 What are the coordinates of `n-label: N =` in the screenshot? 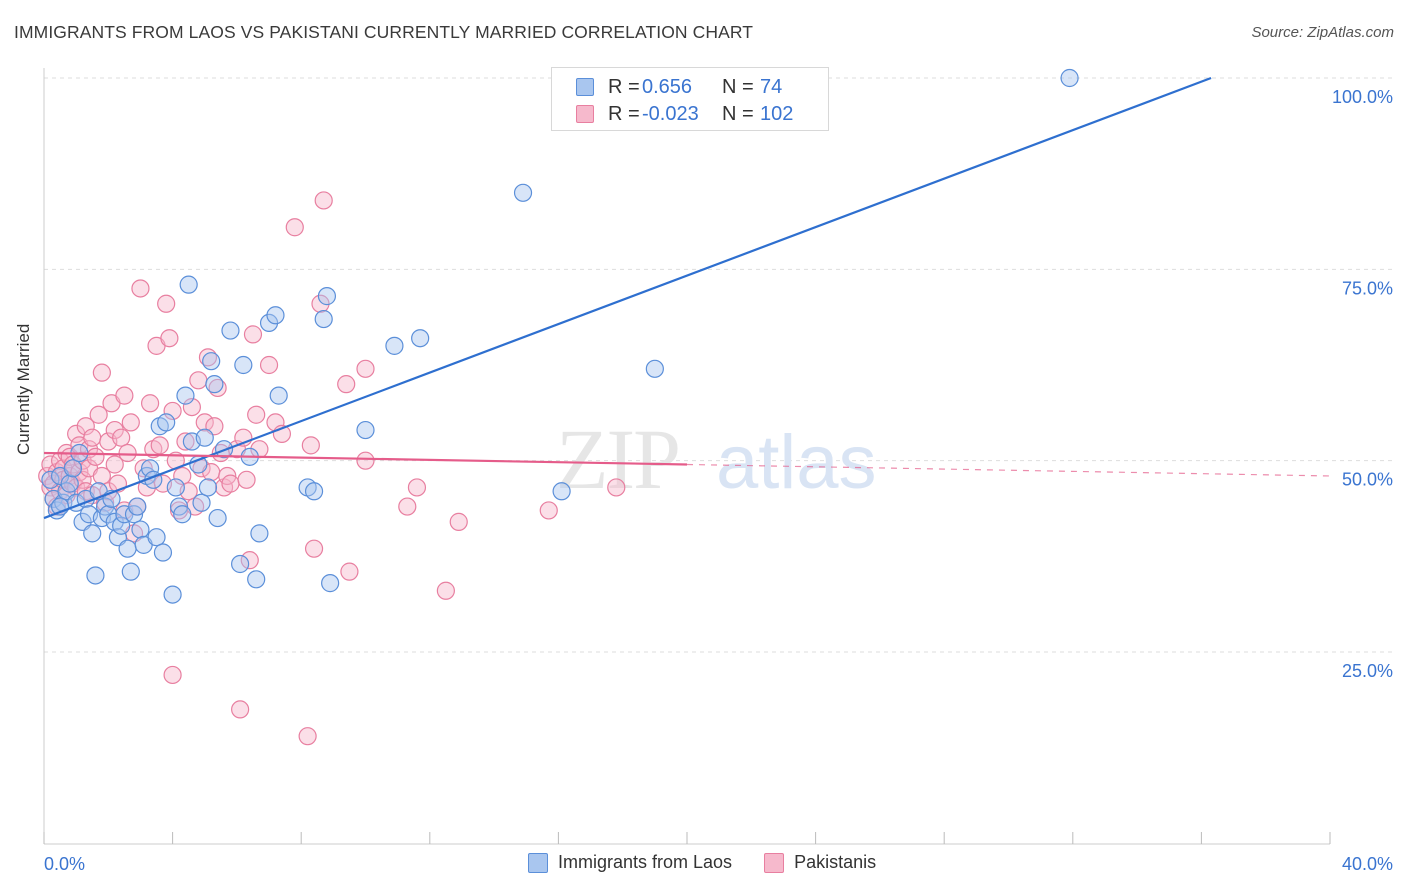 It's located at (738, 86).